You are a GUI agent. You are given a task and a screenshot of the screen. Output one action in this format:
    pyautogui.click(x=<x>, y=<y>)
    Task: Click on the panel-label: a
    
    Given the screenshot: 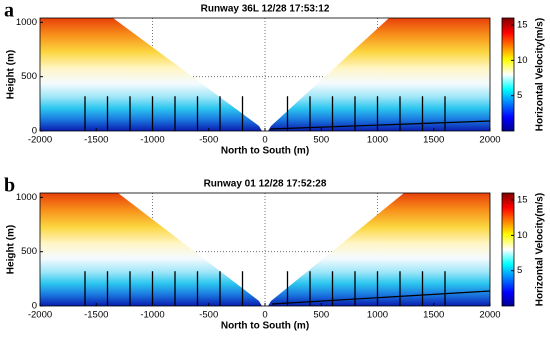 What is the action you would take?
    pyautogui.click(x=9, y=11)
    